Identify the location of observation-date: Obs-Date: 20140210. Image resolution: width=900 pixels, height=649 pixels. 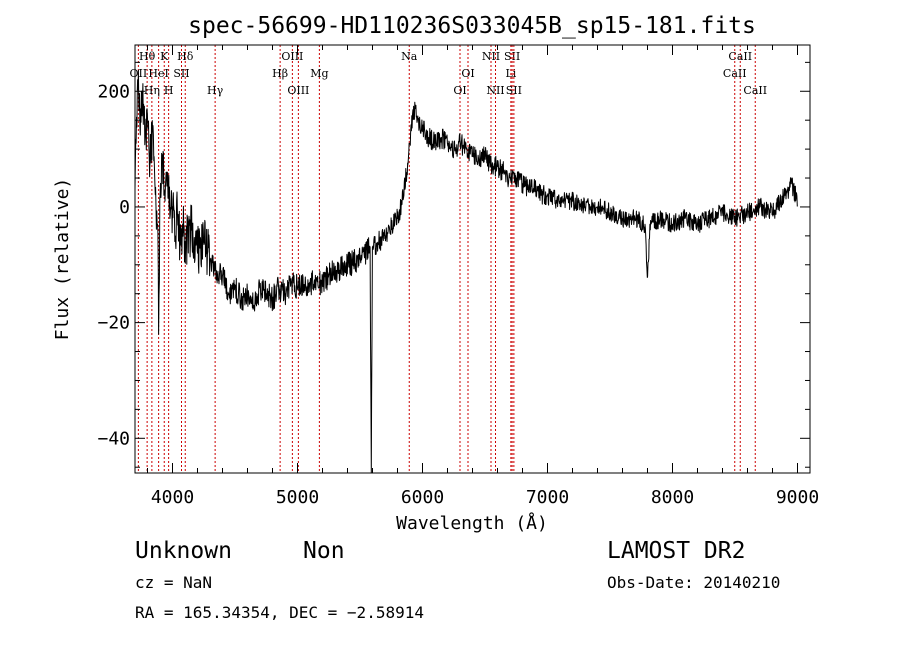
(694, 582).